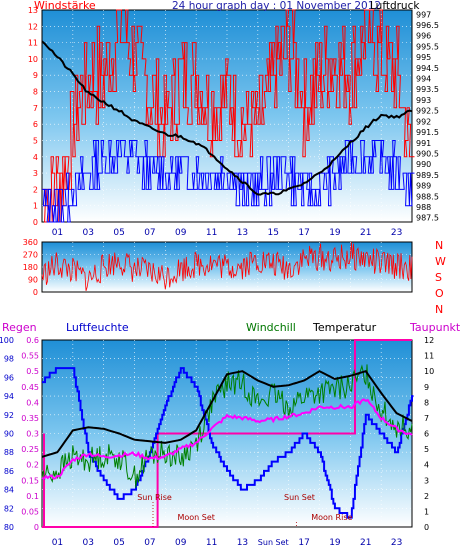  I want to click on series-windrichtung, so click(227, 267).